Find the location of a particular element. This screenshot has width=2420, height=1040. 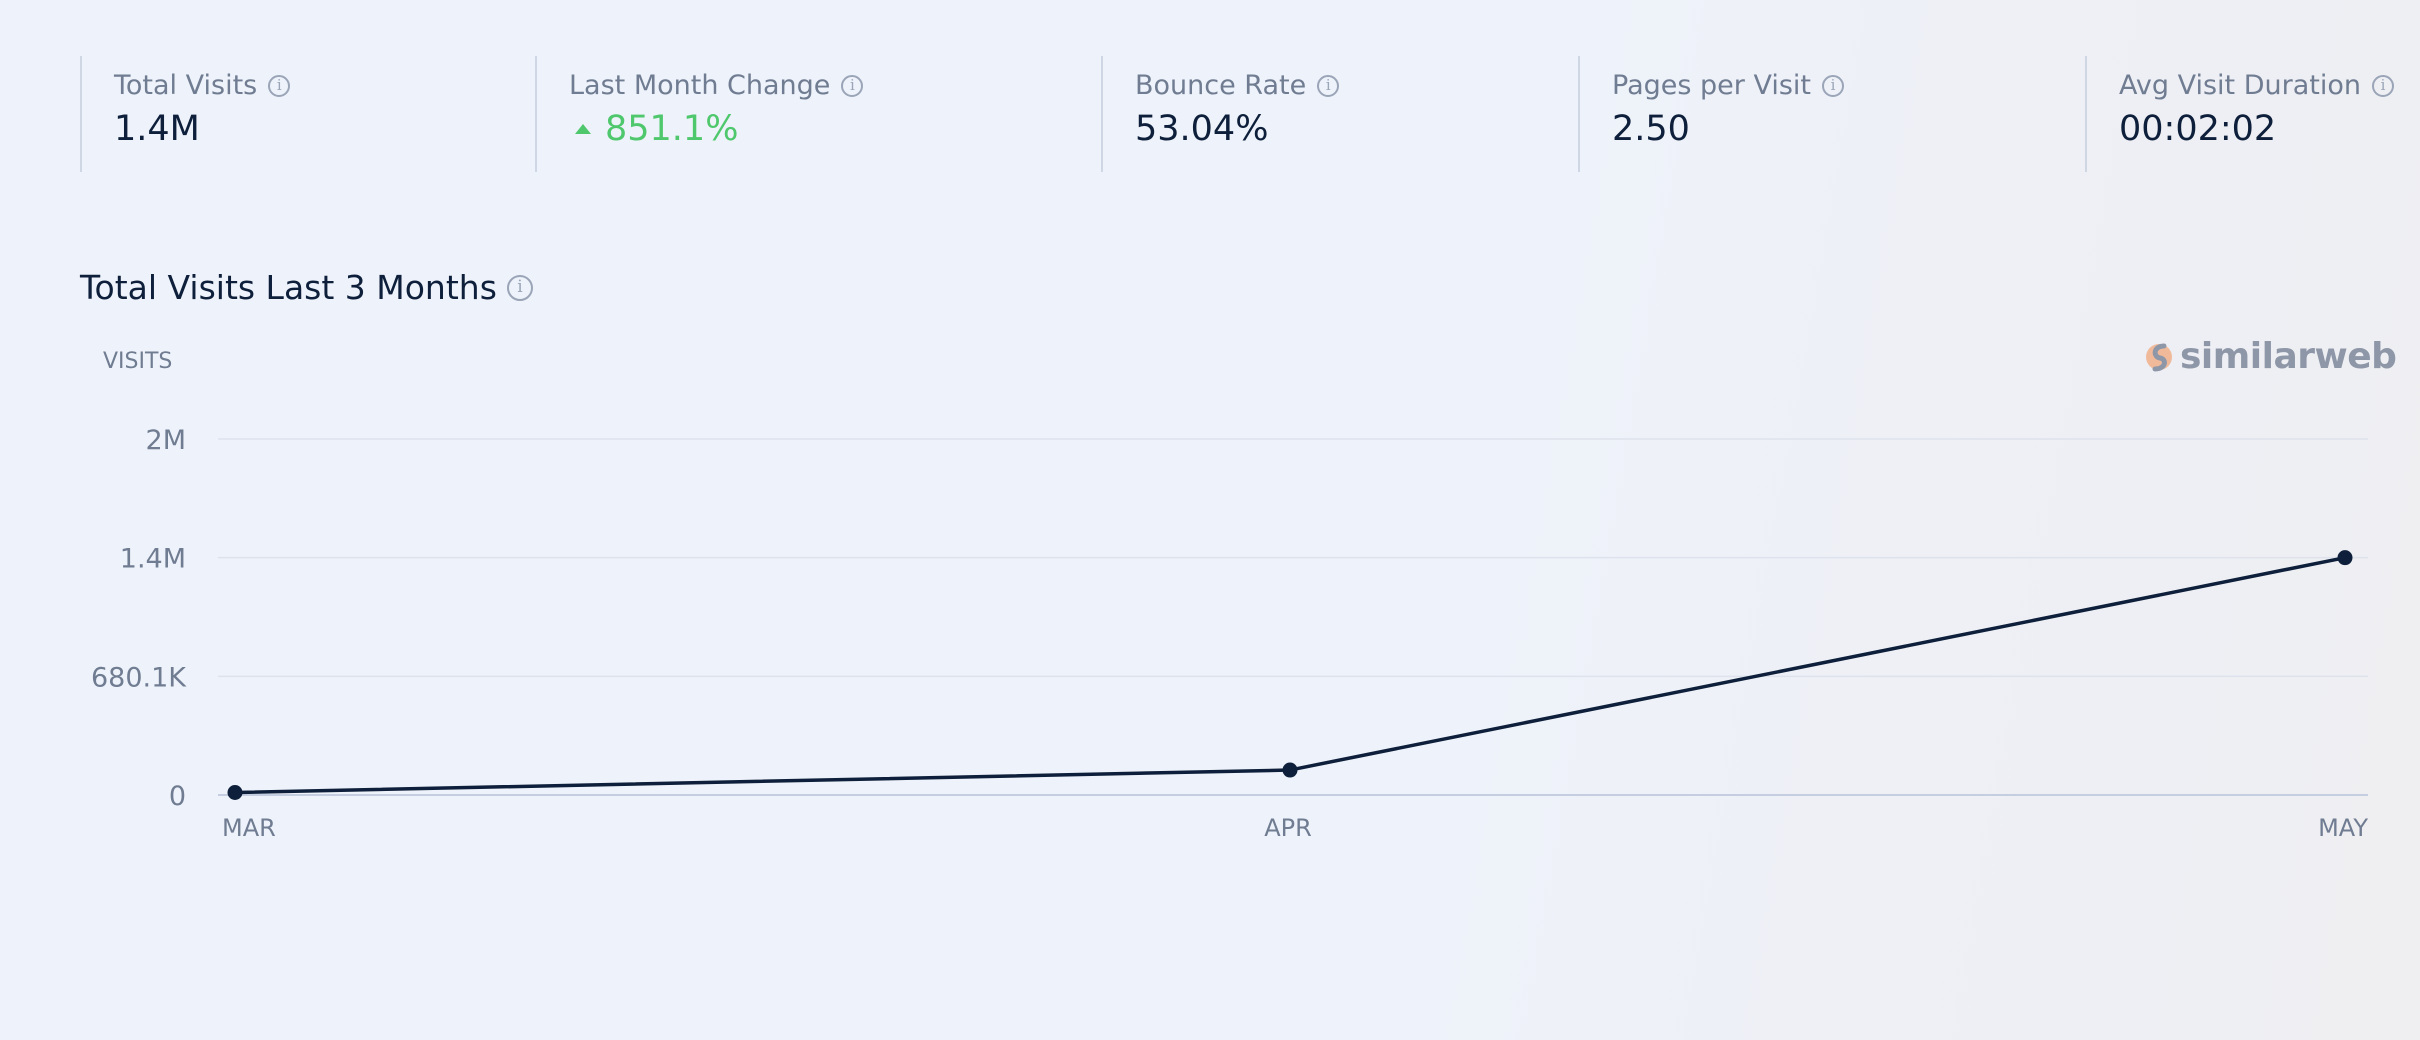

x-tick-label: MAY is located at coordinates (2343, 828).